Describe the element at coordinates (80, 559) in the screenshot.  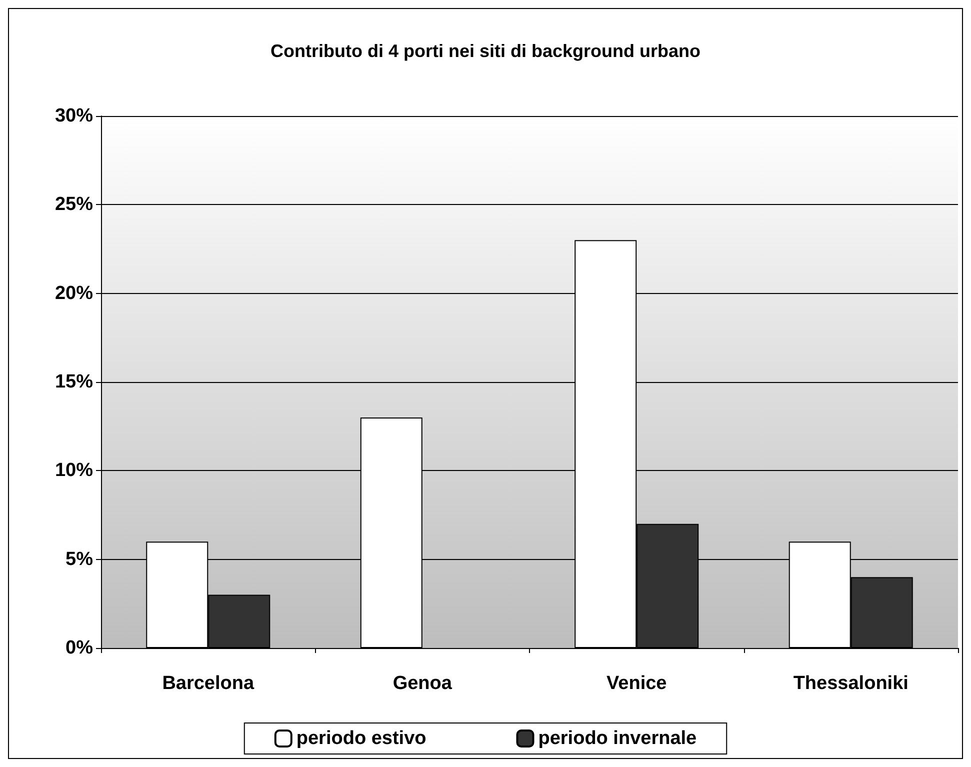
I see `y-tick-label: 5%` at that location.